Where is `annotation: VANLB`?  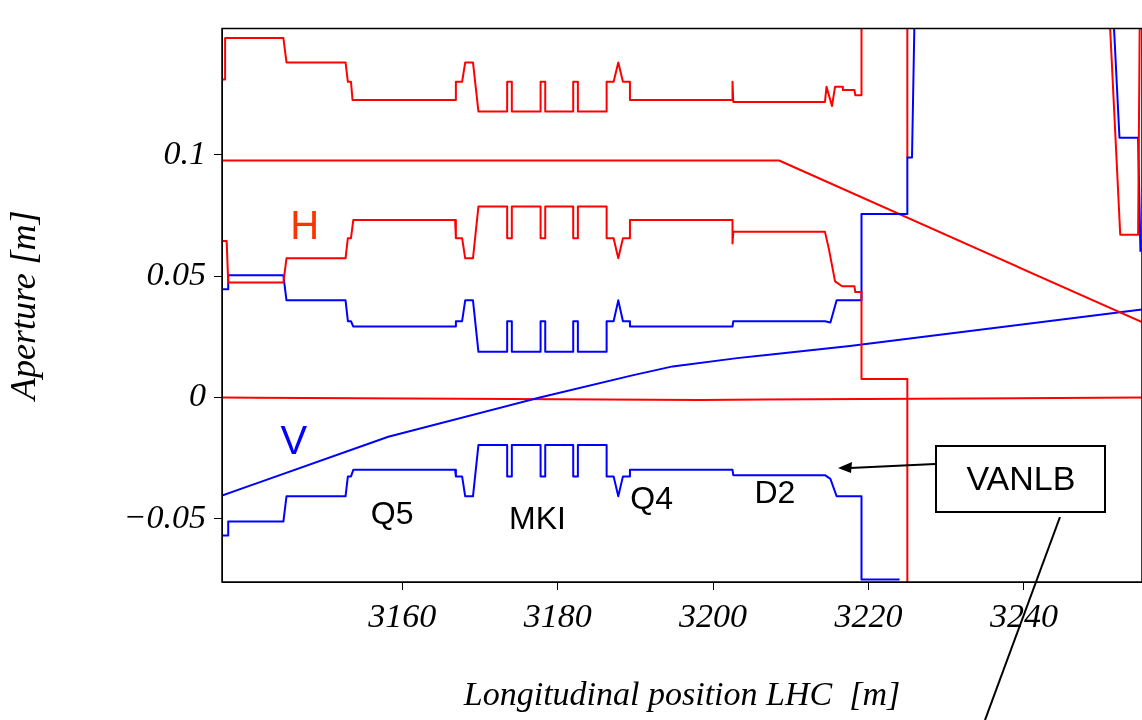 annotation: VANLB is located at coordinates (1021, 478).